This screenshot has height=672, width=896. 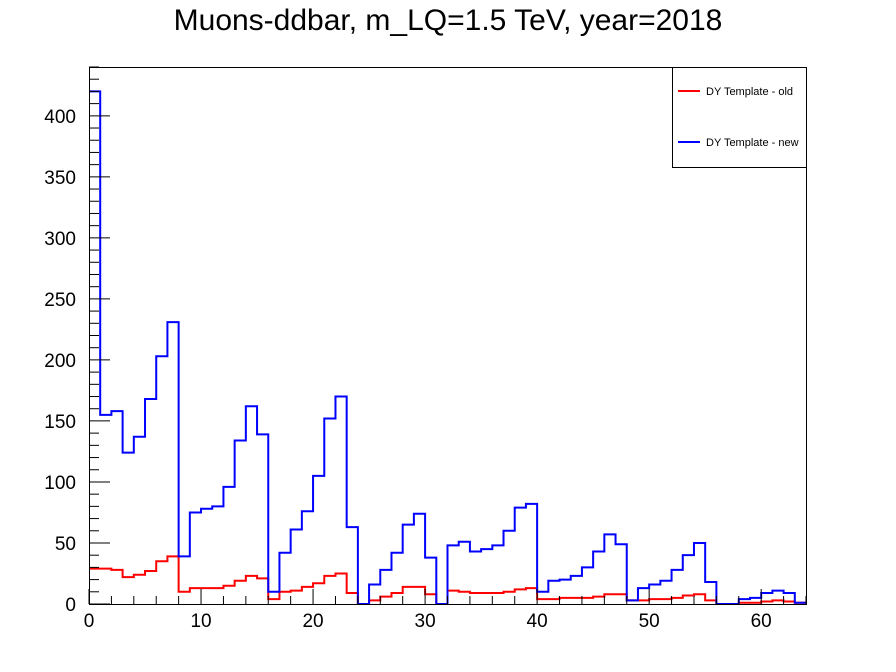 What do you see at coordinates (60, 239) in the screenshot?
I see `y-tick-label: 300` at bounding box center [60, 239].